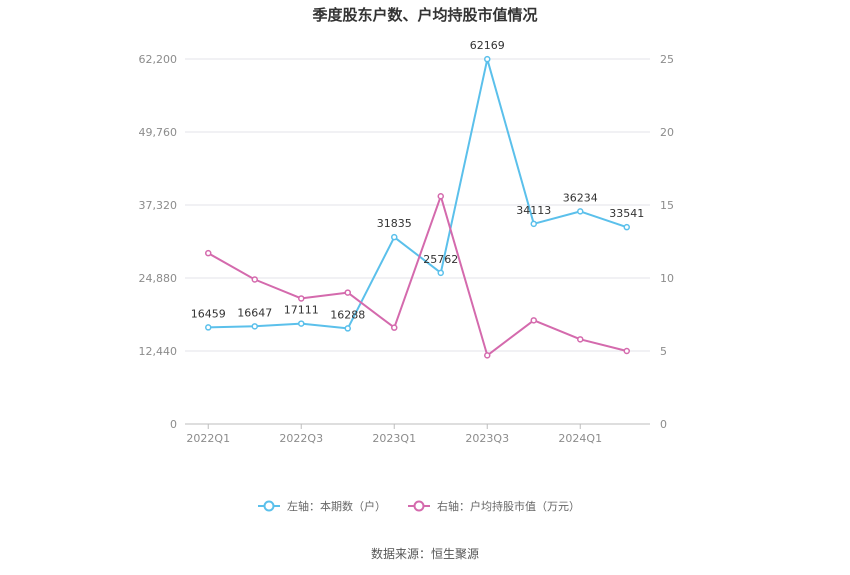 Image resolution: width=850 pixels, height=575 pixels. Describe the element at coordinates (663, 351) in the screenshot. I see `right-tick-label: 5` at that location.